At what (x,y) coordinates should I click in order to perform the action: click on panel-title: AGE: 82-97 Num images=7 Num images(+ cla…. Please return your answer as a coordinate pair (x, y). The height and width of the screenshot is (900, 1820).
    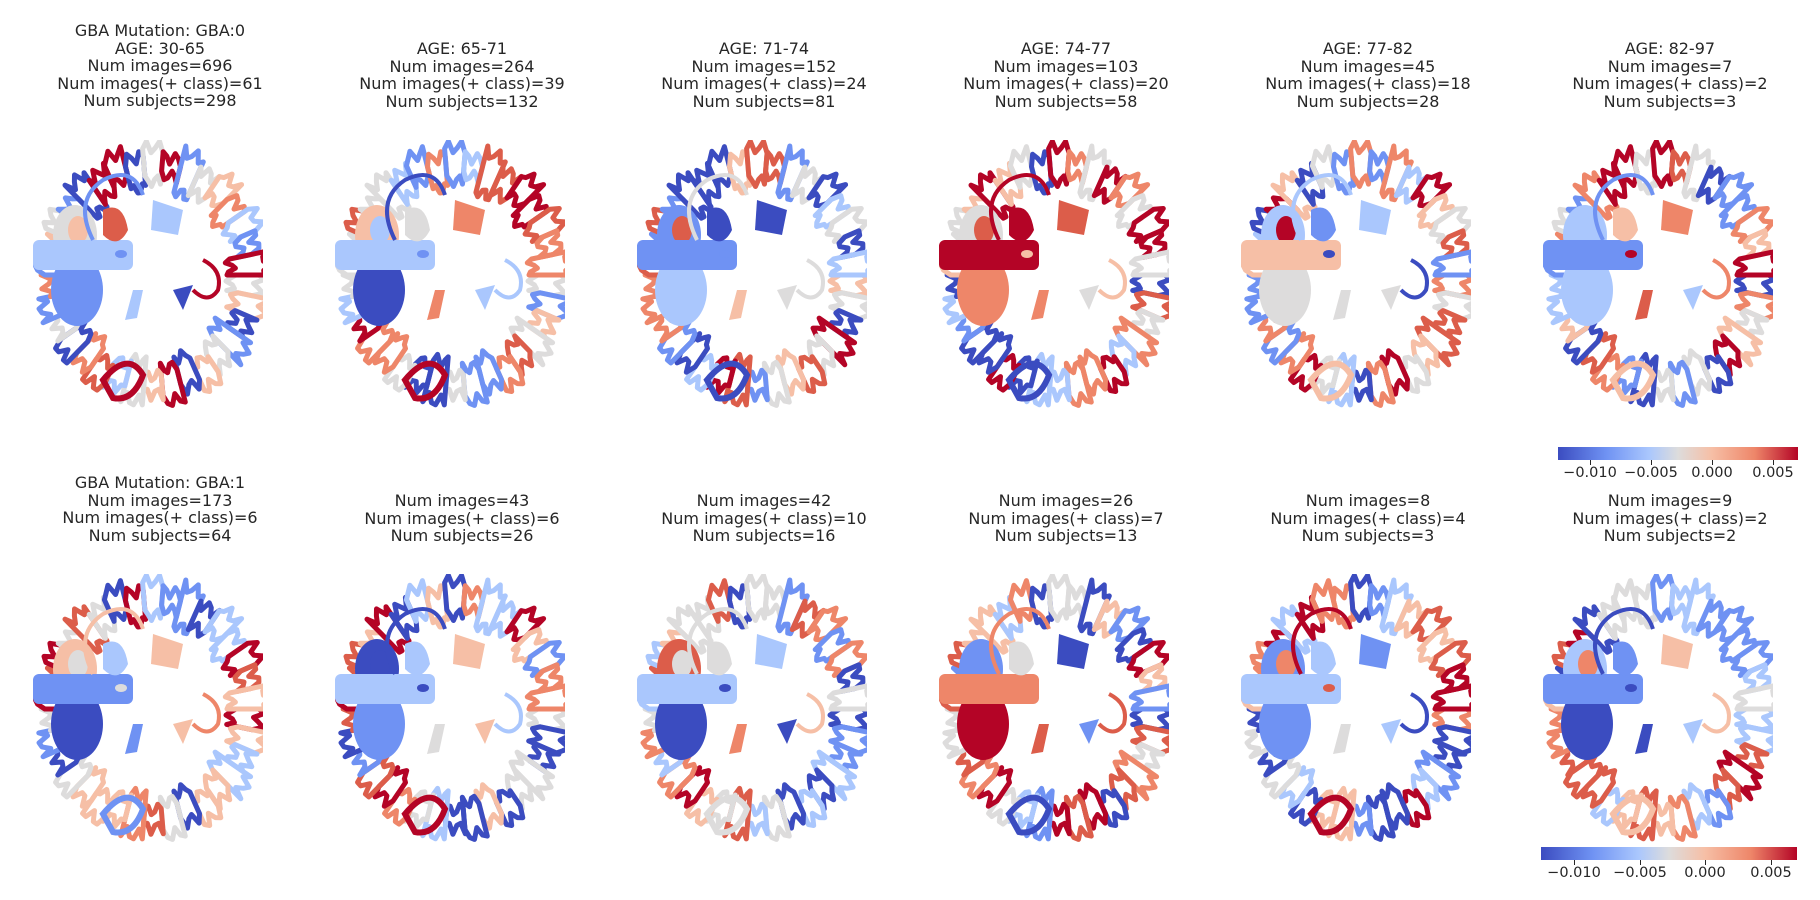
    Looking at the image, I should click on (1670, 75).